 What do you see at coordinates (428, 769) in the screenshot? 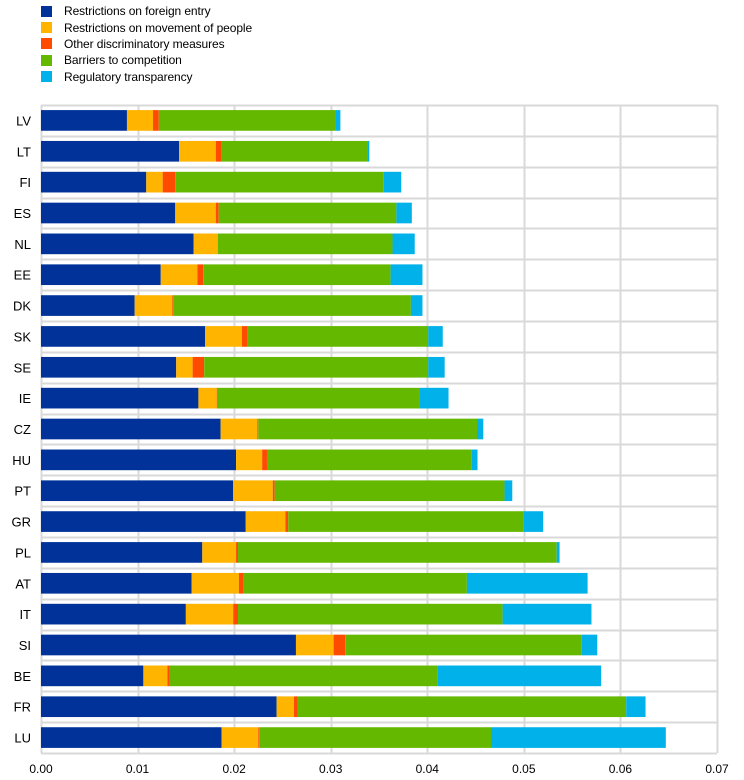
I see `x-tick-label: 0.04` at bounding box center [428, 769].